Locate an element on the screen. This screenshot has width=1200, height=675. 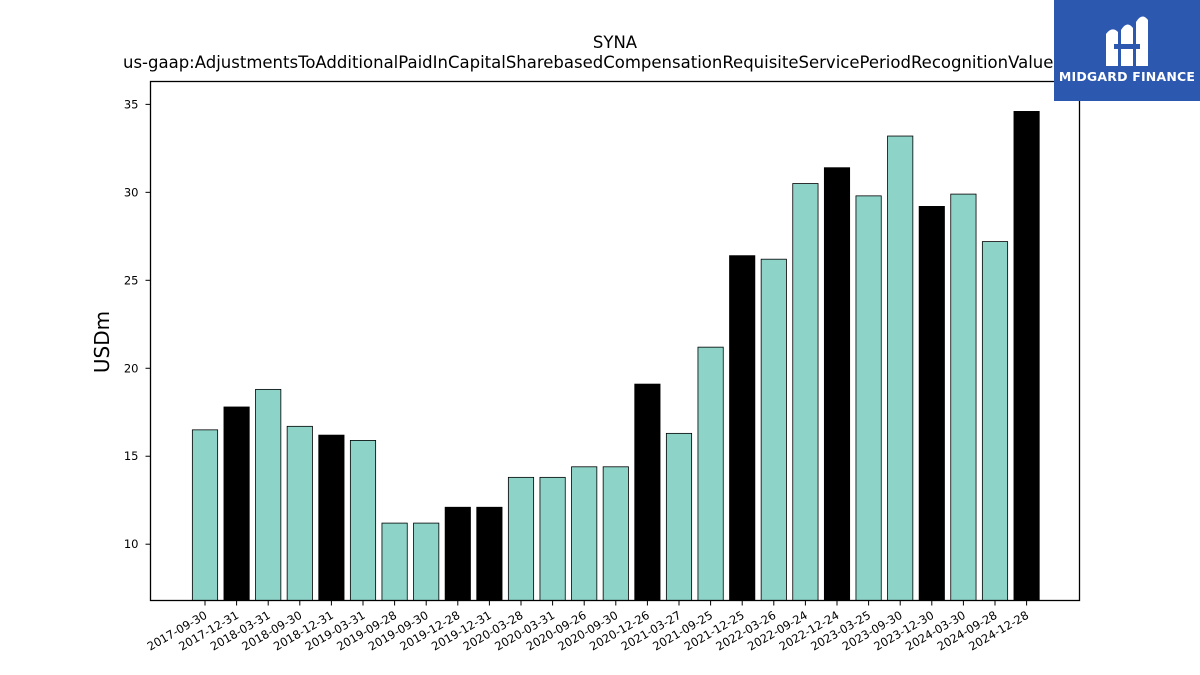
logo: MIDGARD FINANCE is located at coordinates (1127, 50).